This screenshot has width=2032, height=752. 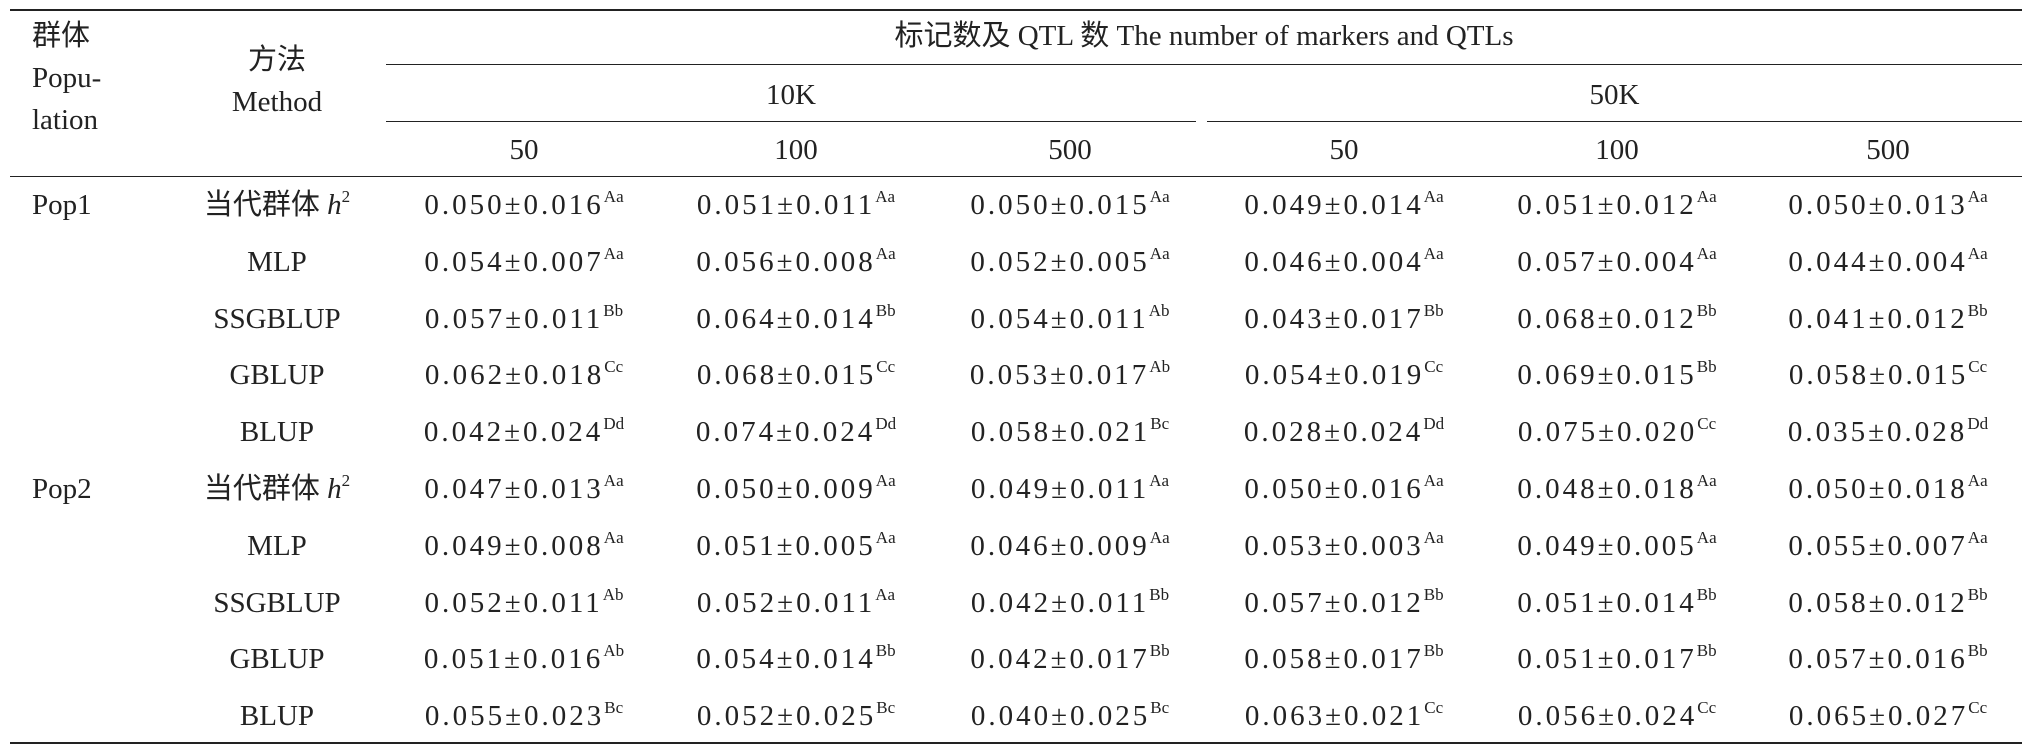 I want to click on cell-value: 0.042±0.024, so click(x=513, y=432).